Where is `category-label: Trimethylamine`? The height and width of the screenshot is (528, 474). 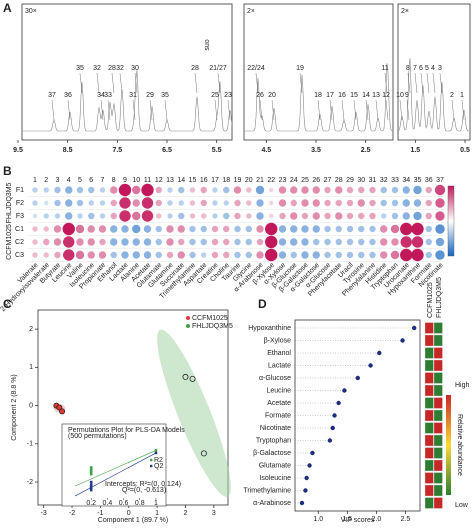
category-label: Trimethylamine is located at coordinates (267, 490).